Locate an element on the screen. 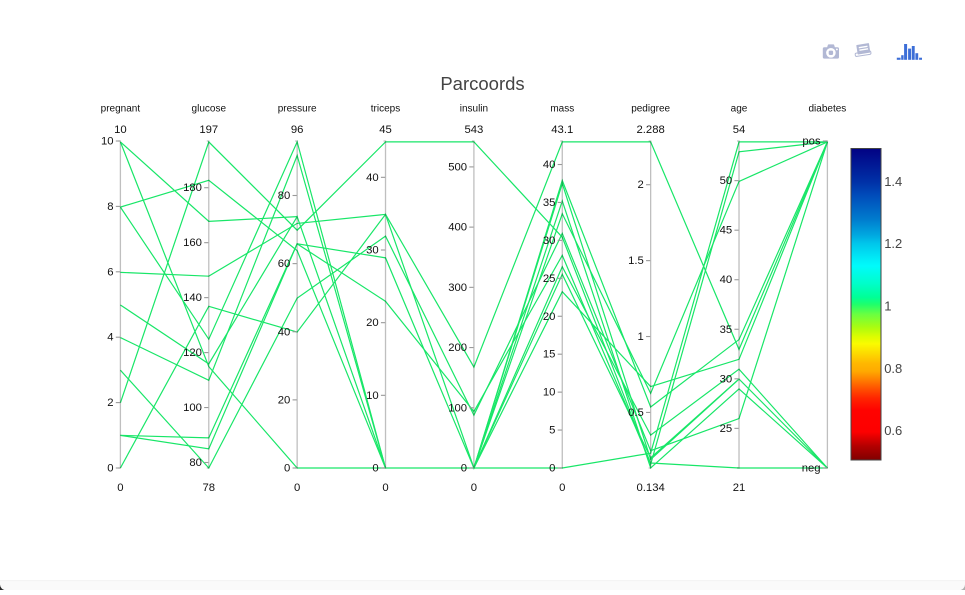 This screenshot has width=965, height=595. svg-text: 0.6 is located at coordinates (893, 430).